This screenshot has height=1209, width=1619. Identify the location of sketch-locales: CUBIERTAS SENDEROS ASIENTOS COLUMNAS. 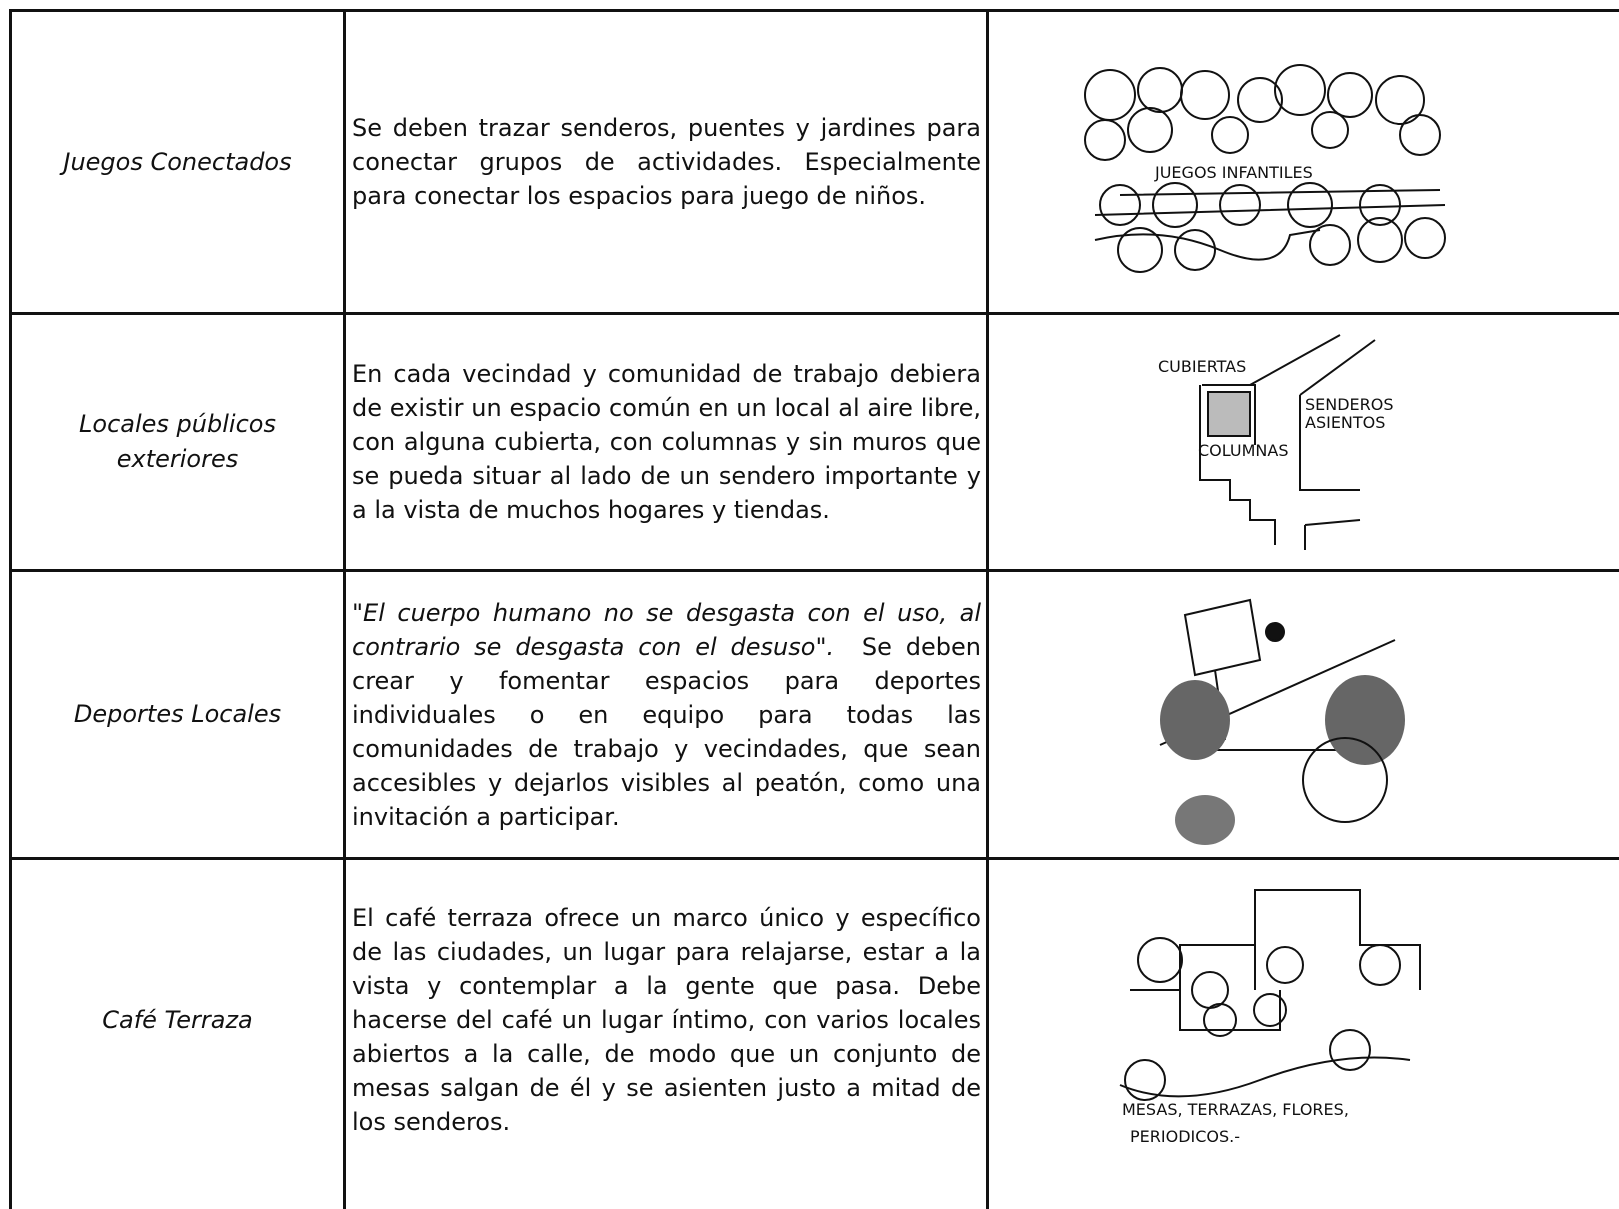
(1276, 442).